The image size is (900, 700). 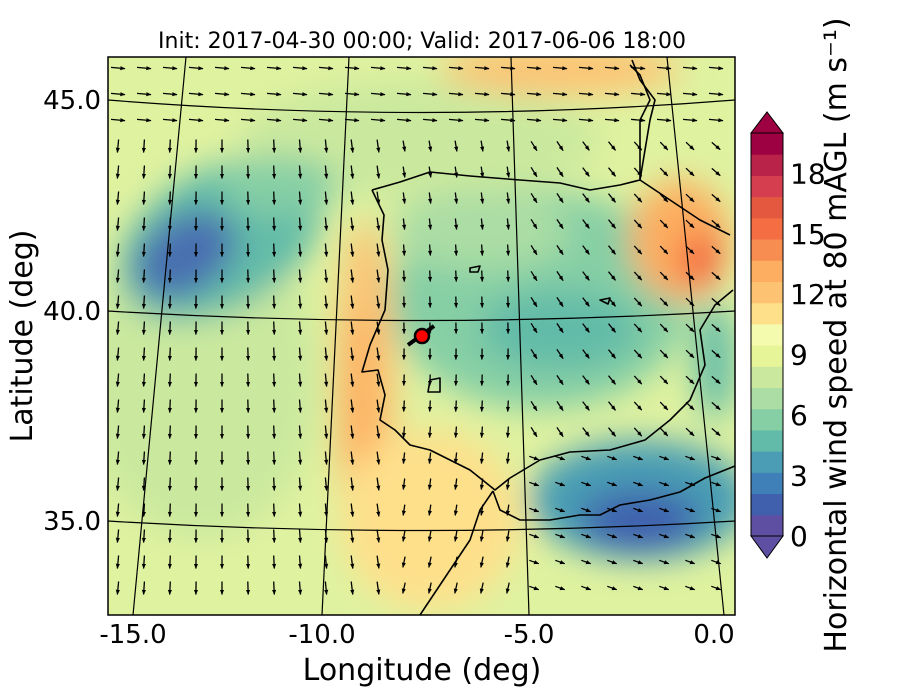 I want to click on speed-region-northeast-core, so click(x=700, y=260).